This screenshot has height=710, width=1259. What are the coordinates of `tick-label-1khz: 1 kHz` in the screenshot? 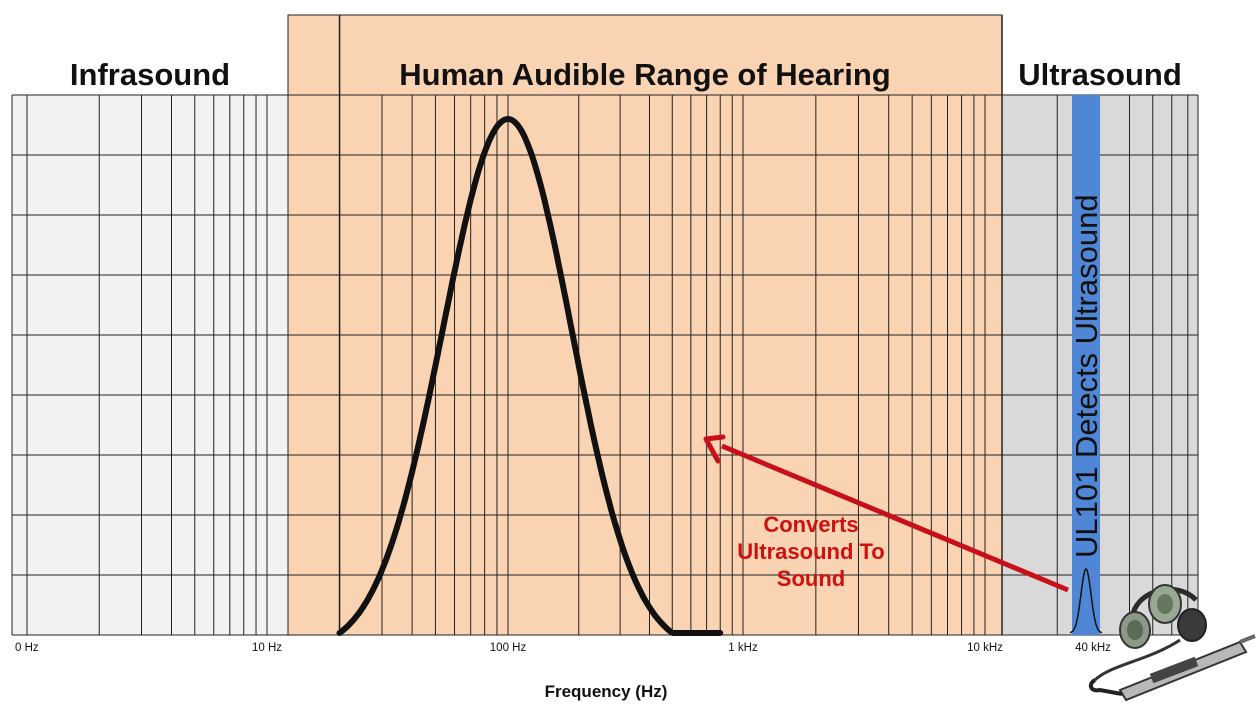 It's located at (743, 648).